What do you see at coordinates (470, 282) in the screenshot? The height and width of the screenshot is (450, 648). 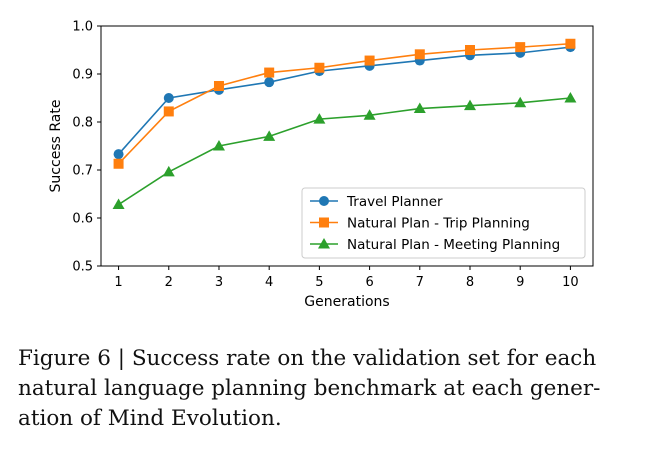 I see `x-tick-label: 8` at bounding box center [470, 282].